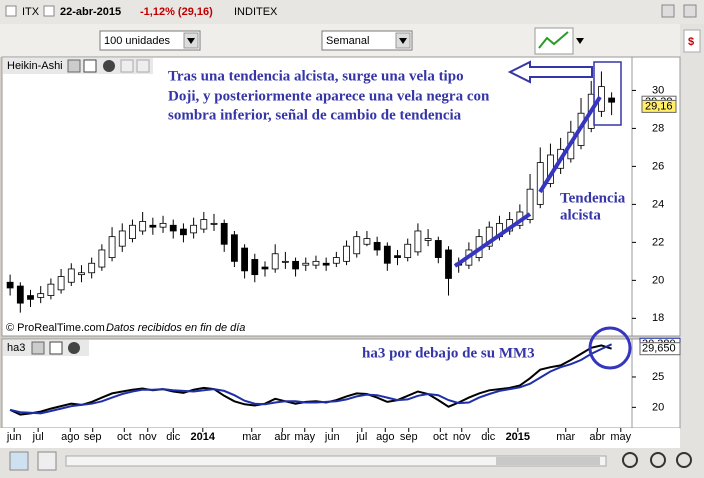 This screenshot has height=478, width=704. What do you see at coordinates (143, 66) in the screenshot?
I see `down-button` at bounding box center [143, 66].